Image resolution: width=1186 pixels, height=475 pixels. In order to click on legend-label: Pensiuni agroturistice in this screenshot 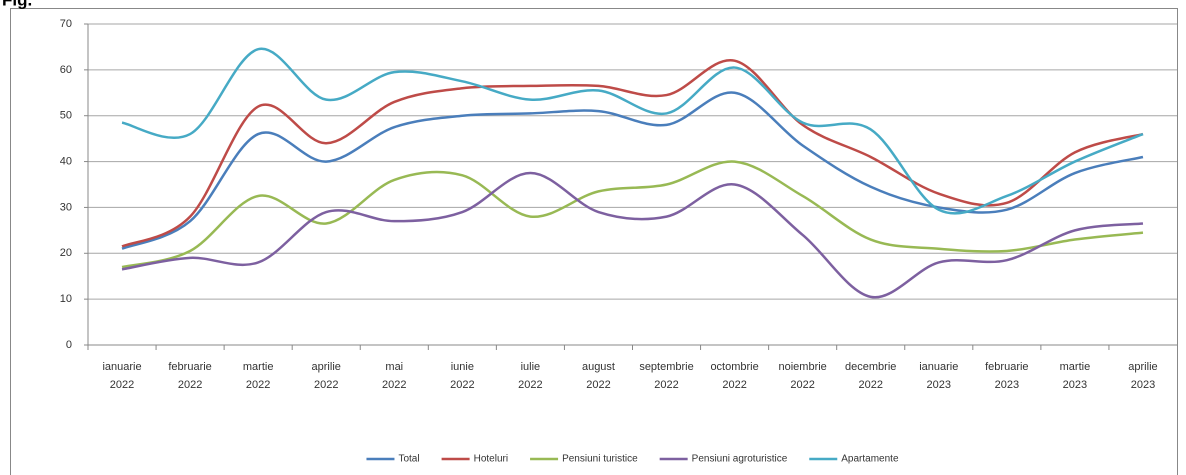, I will do `click(740, 459)`.